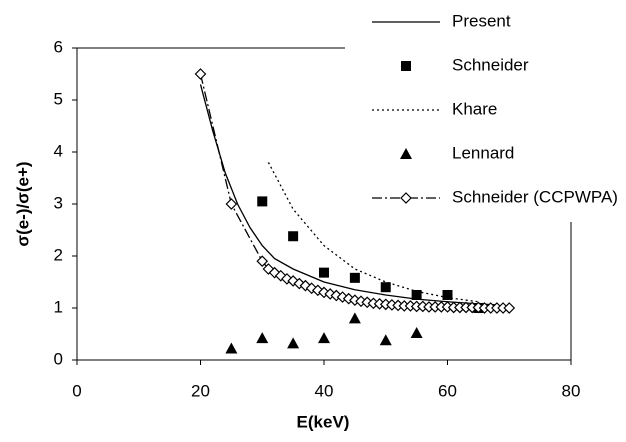 The image size is (626, 442). Describe the element at coordinates (535, 196) in the screenshot. I see `legend-label: Schneider (CCPWPA)` at that location.